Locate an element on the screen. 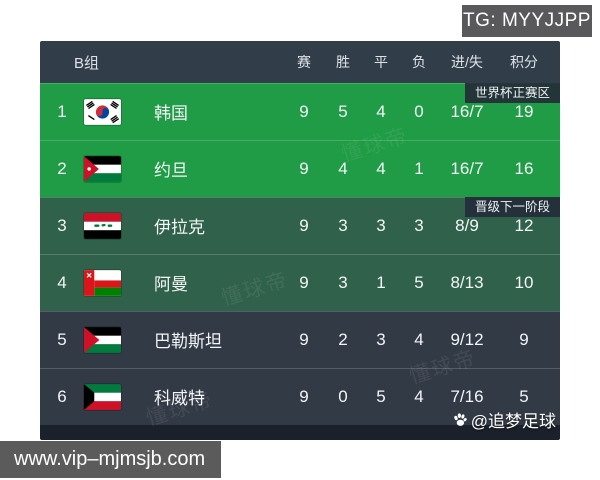 The height and width of the screenshot is (480, 600). tg-contact-badge: TG: MYYJJPP is located at coordinates (527, 21).